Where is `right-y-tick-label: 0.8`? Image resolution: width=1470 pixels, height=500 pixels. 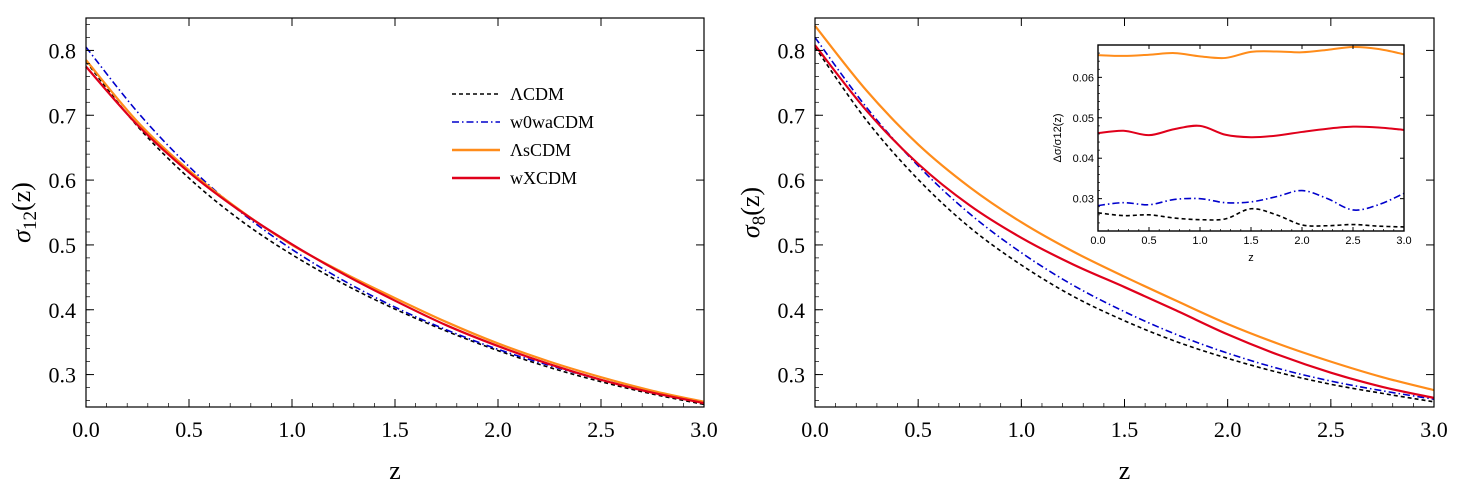 right-y-tick-label: 0.8 is located at coordinates (792, 50).